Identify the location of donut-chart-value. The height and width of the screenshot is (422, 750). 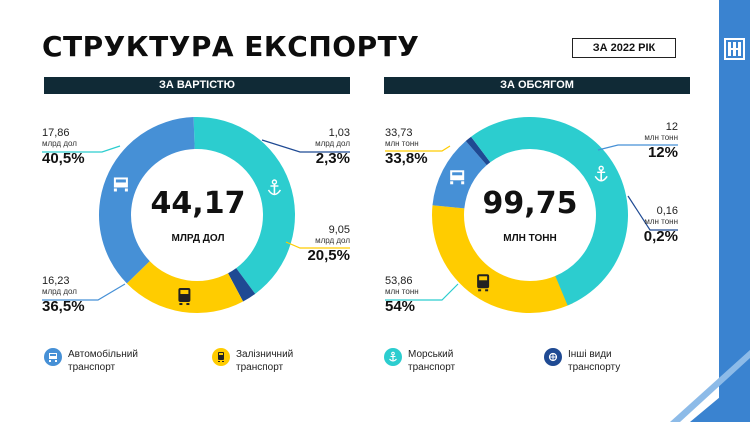
(196, 215).